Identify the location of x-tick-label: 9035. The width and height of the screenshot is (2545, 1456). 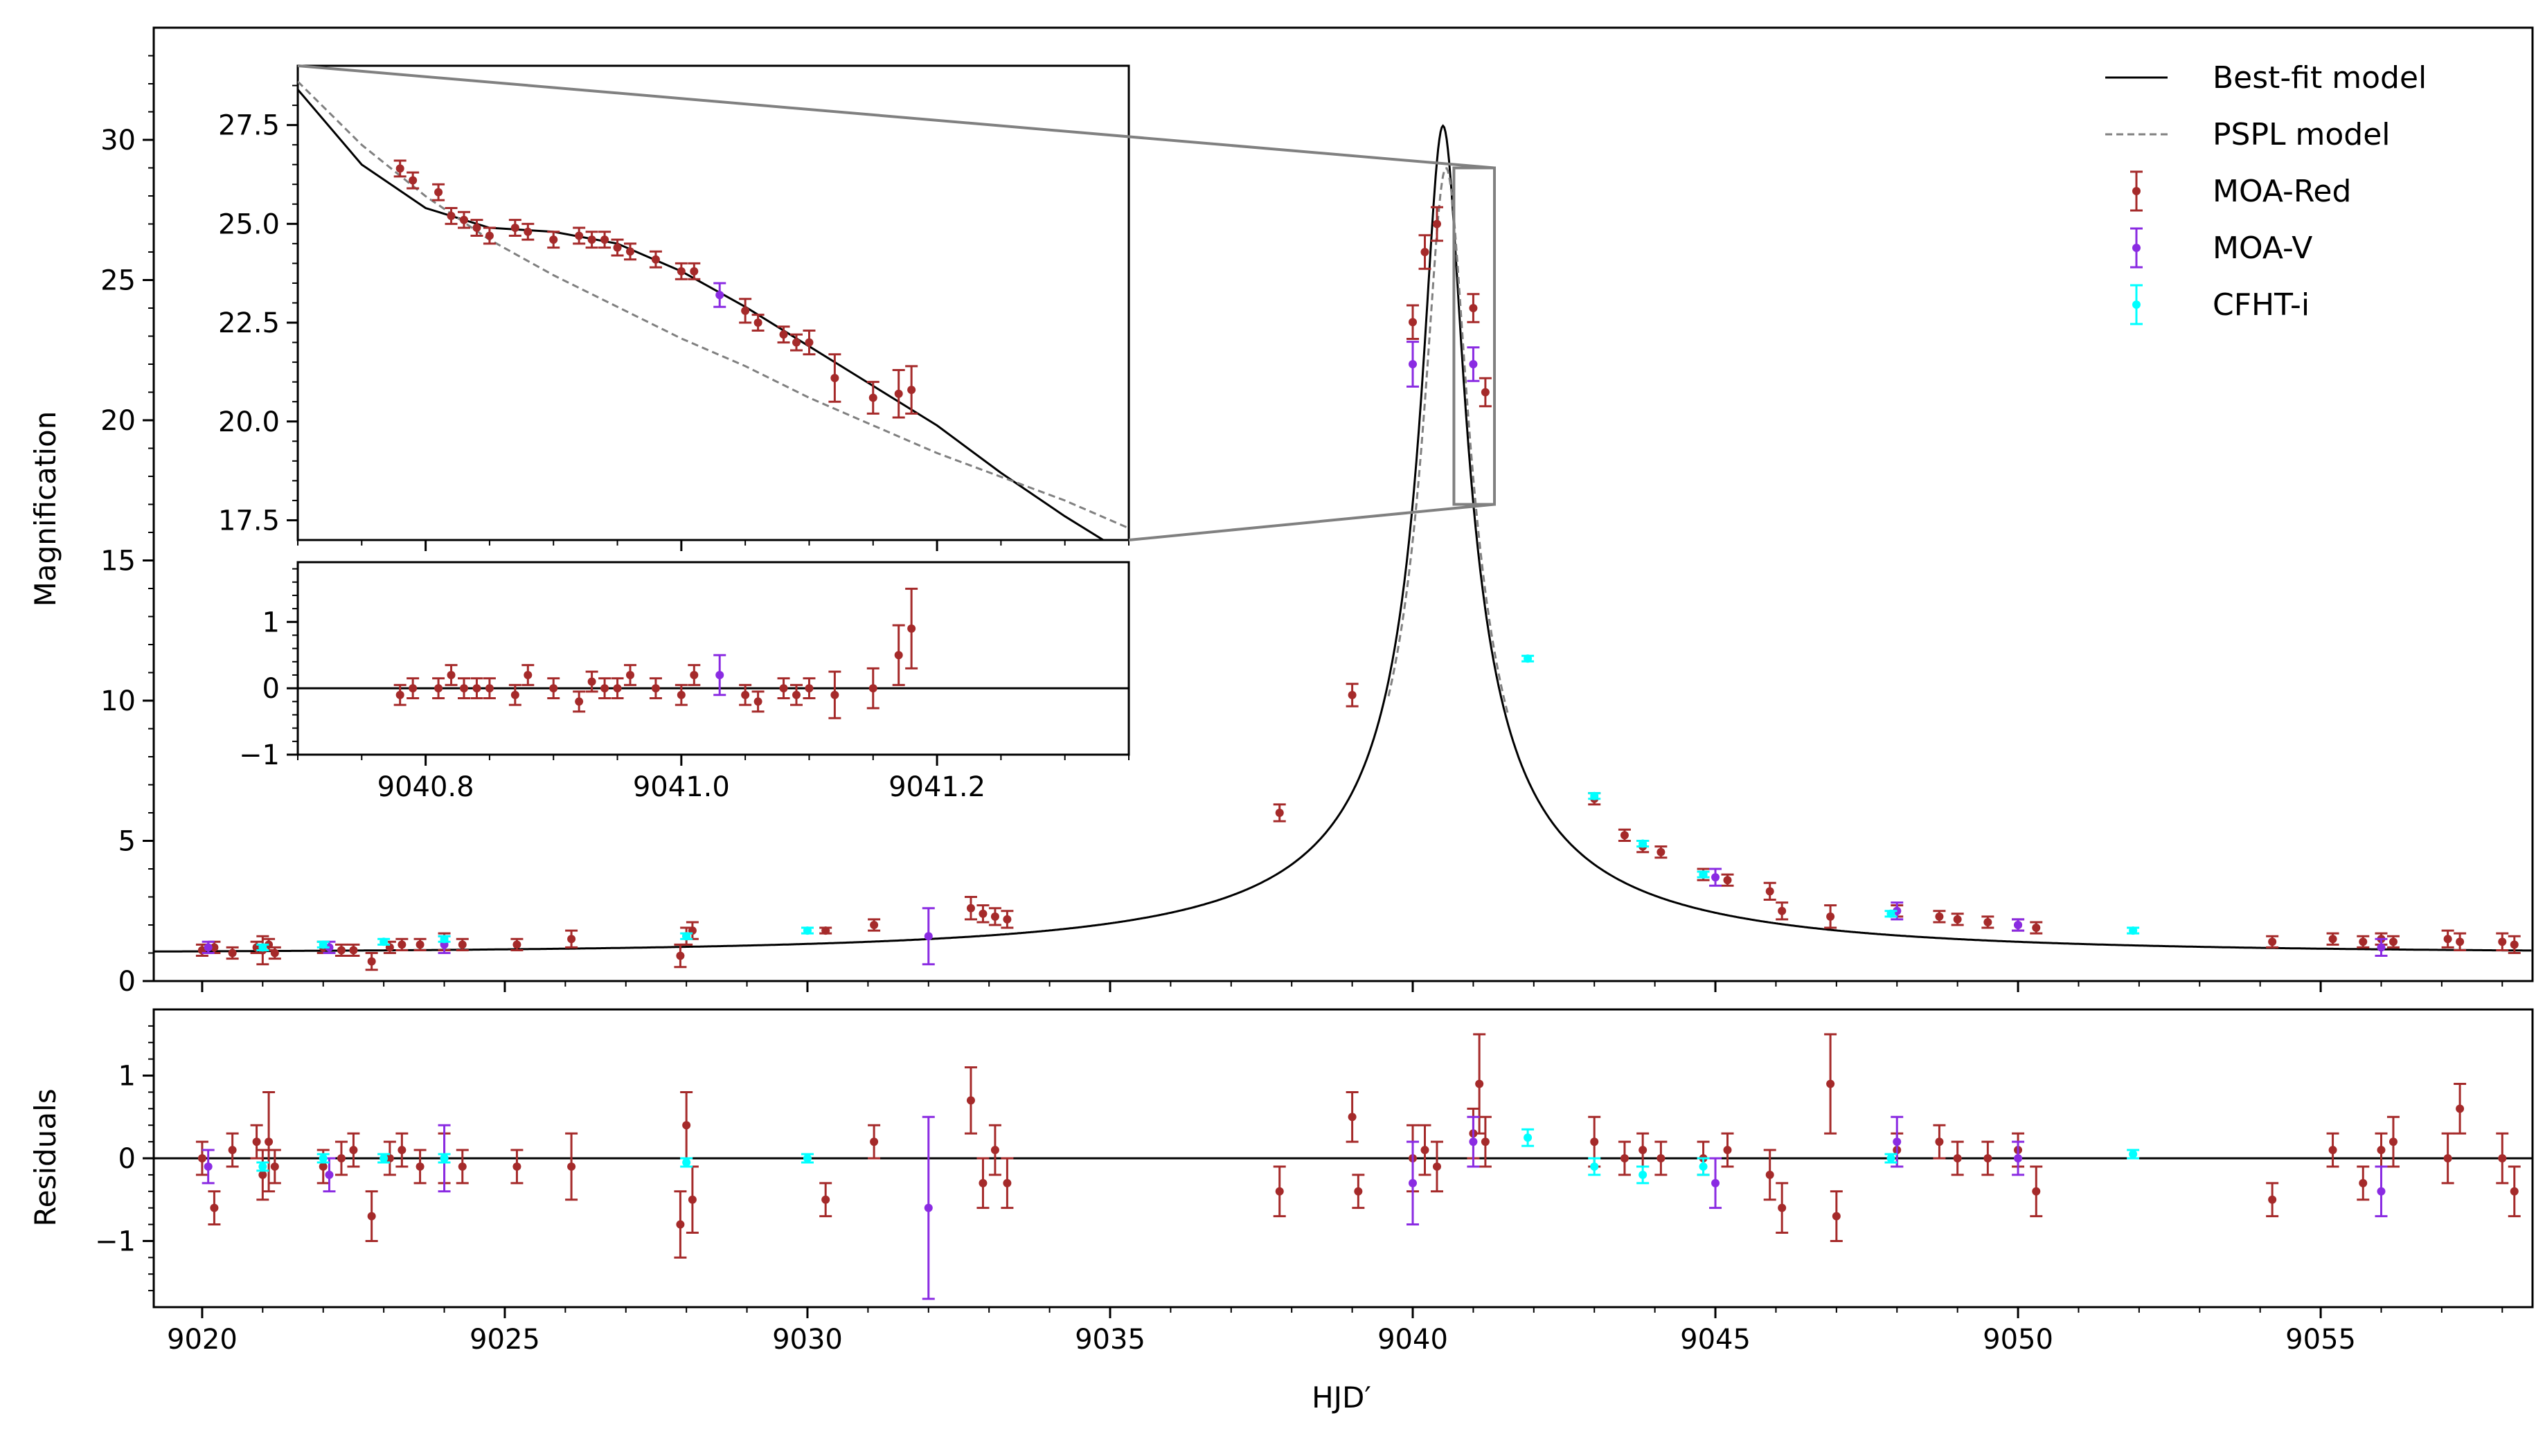
(1110, 1340).